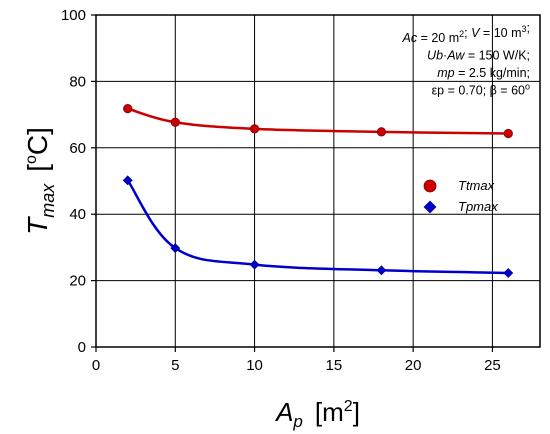 The height and width of the screenshot is (434, 550). What do you see at coordinates (413, 365) in the screenshot?
I see `x-tick-label: 20` at bounding box center [413, 365].